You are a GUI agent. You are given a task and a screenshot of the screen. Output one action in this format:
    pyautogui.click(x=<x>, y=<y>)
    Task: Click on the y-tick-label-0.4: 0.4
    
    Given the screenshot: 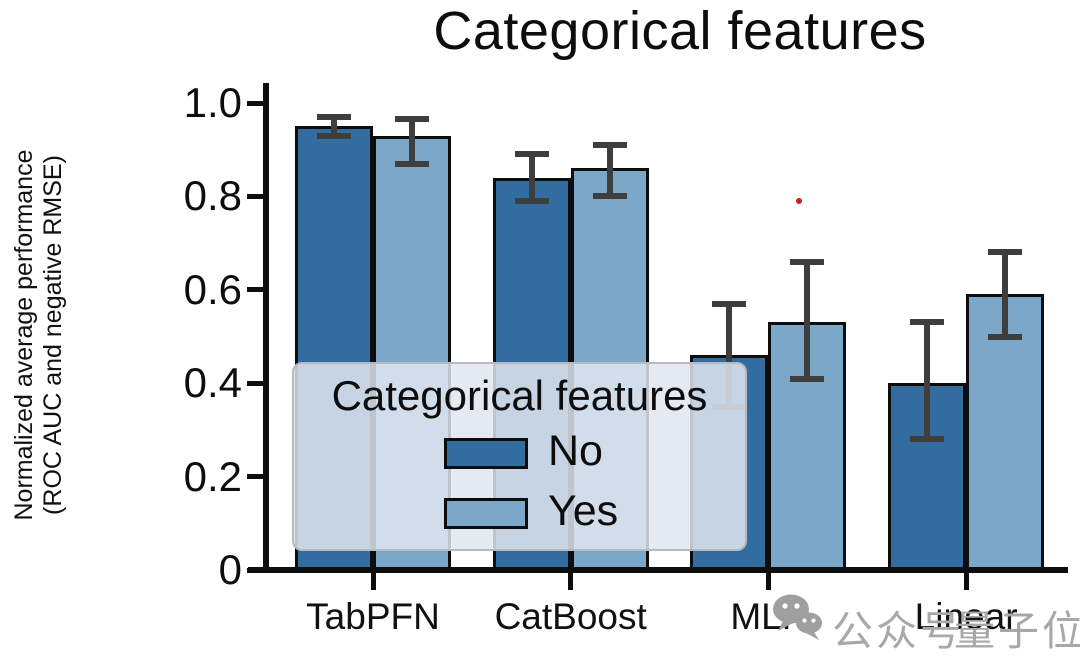 What is the action you would take?
    pyautogui.click(x=212, y=383)
    